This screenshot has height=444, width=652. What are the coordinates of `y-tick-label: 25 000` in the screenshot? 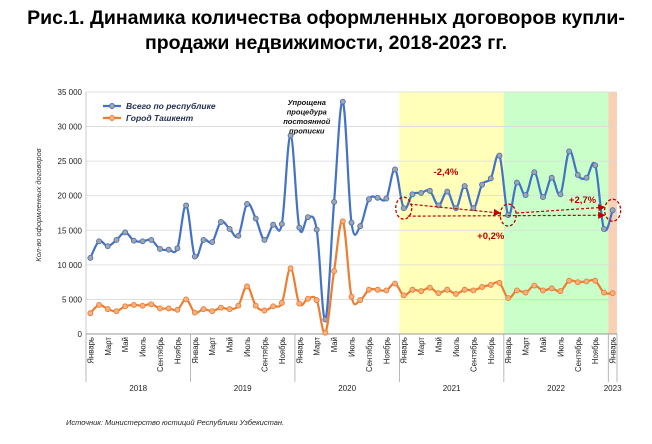 It's located at (70, 161).